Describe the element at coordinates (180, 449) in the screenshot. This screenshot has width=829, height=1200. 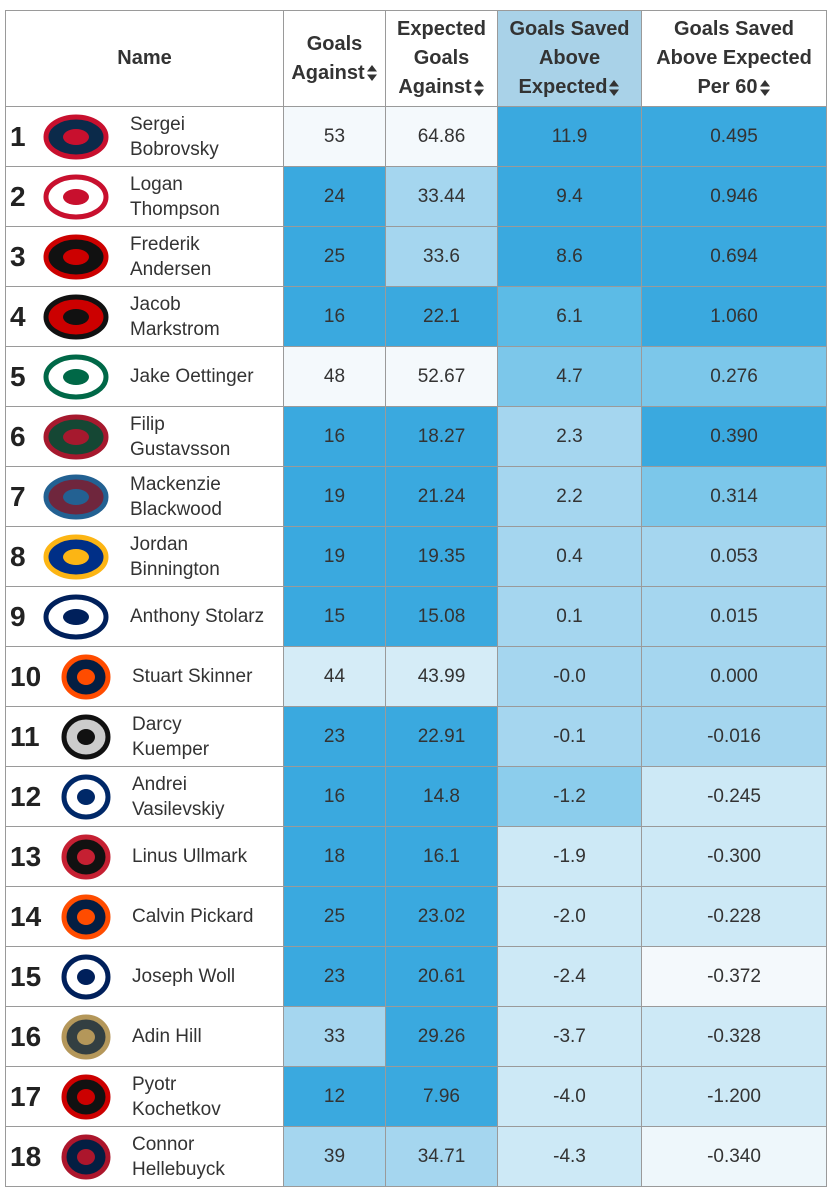
I see `player-name-line: Gustavsson` at that location.